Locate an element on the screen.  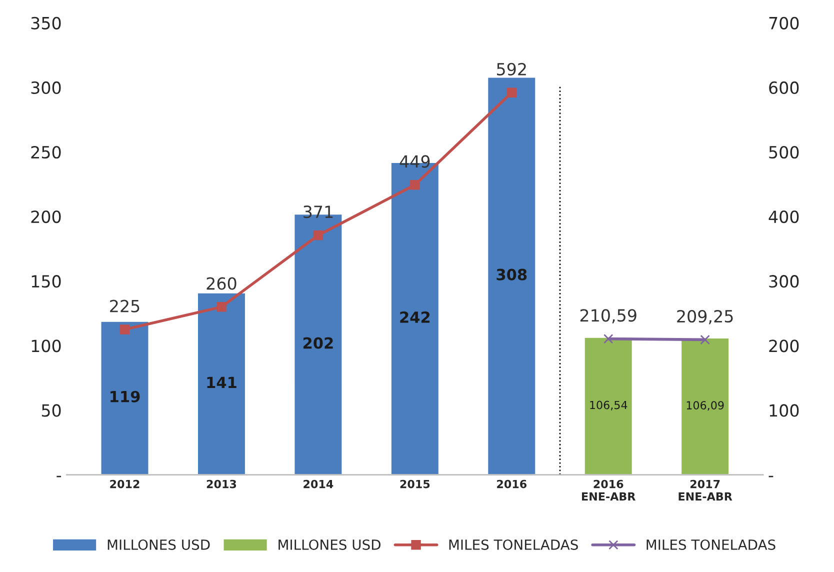
data-label: 592 is located at coordinates (511, 69).